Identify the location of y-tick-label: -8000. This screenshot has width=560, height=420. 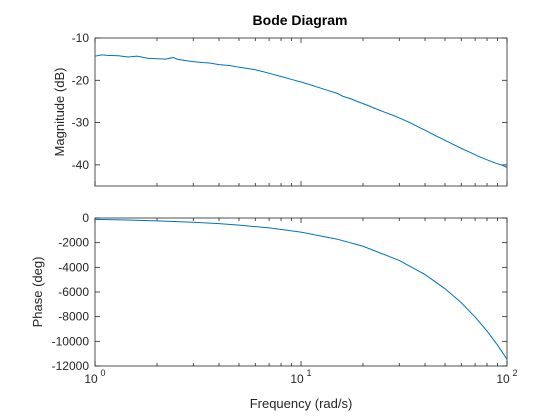
(73, 317).